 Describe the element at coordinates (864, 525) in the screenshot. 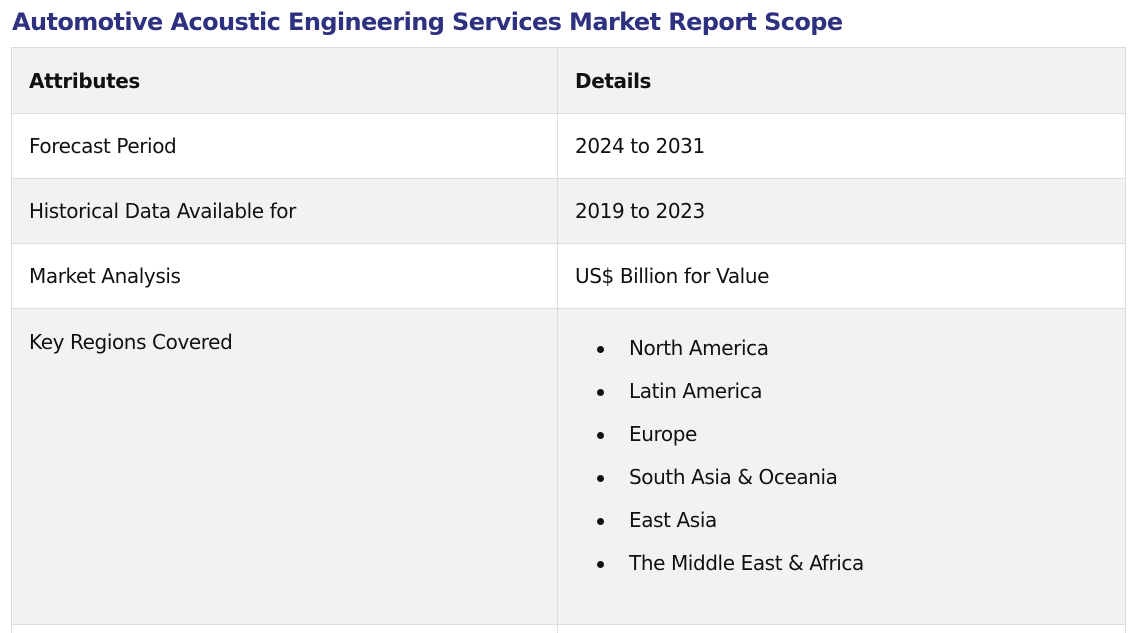

I see `list-item: East Asia` at that location.